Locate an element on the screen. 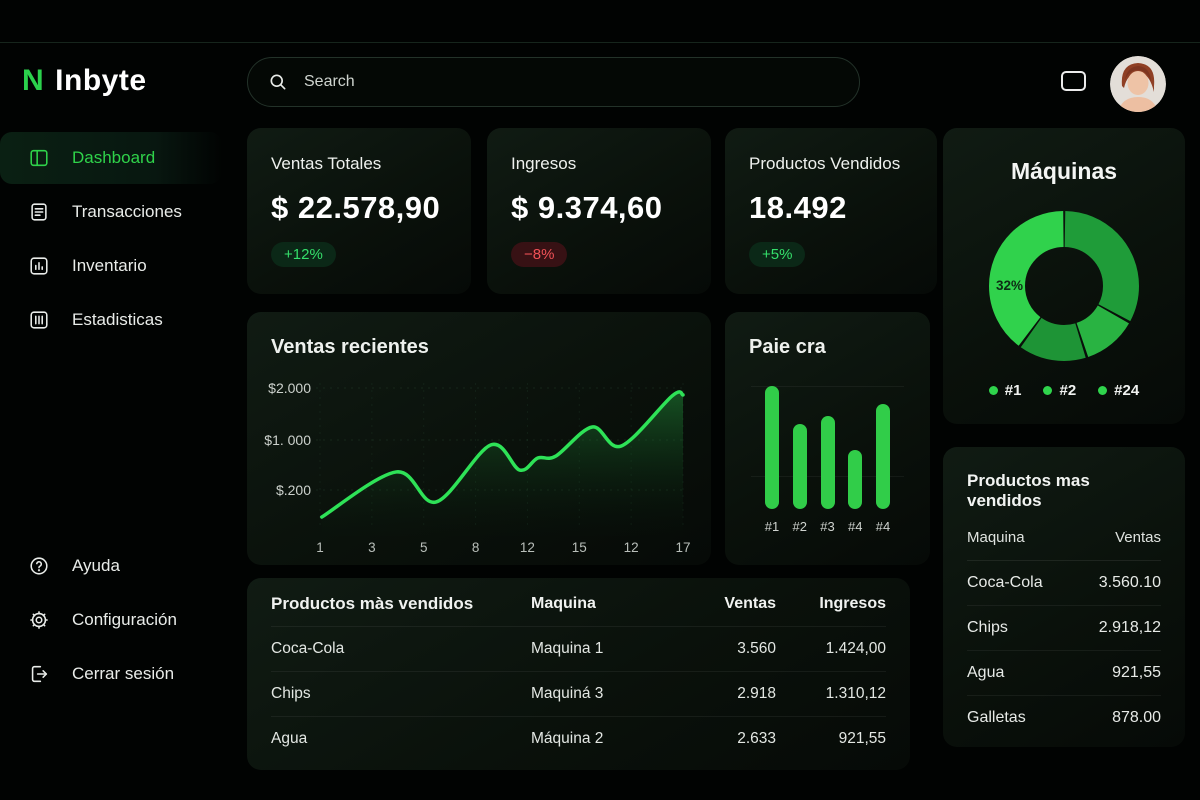  header-divider is located at coordinates (600, 42).